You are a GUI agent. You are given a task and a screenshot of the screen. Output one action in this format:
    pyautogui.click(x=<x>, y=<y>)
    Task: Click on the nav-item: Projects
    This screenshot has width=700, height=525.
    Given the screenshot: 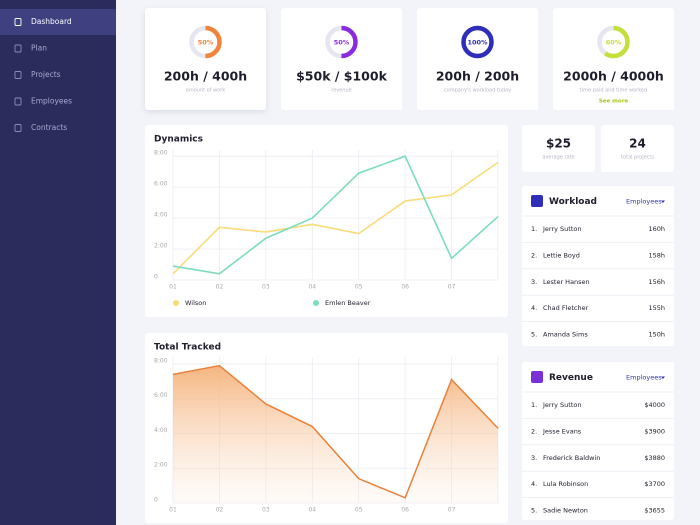 What is the action you would take?
    pyautogui.click(x=46, y=74)
    